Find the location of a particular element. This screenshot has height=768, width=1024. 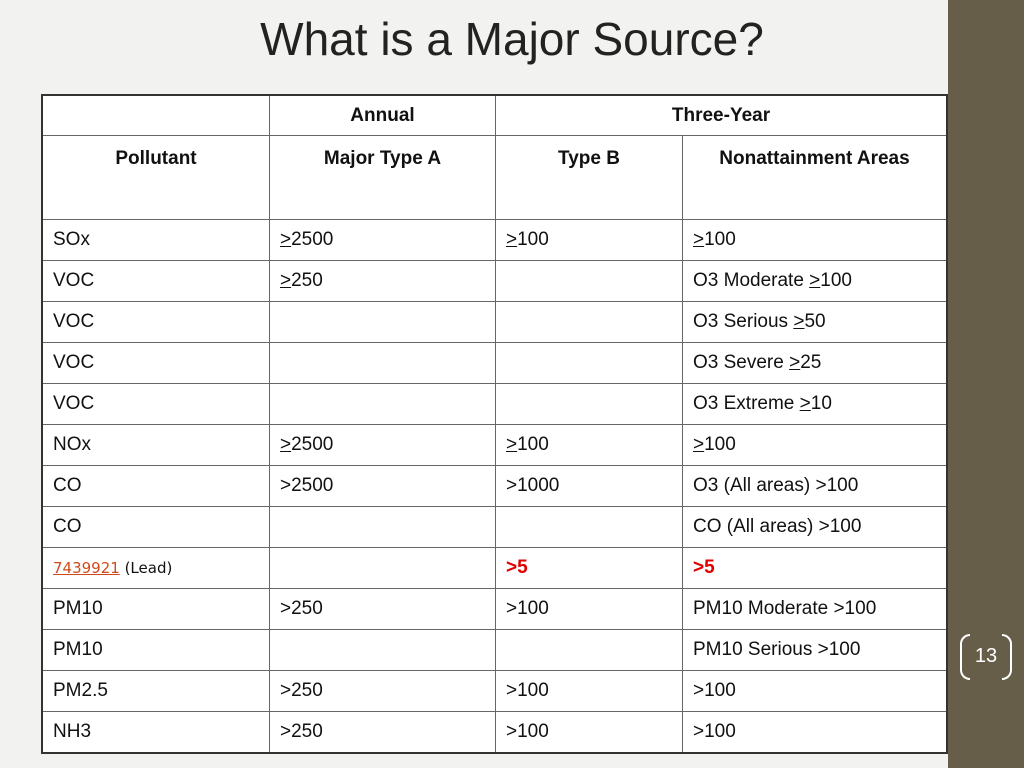

table-row: CO >2500 >1000 O3 (All areas) >100 is located at coordinates (494, 486).